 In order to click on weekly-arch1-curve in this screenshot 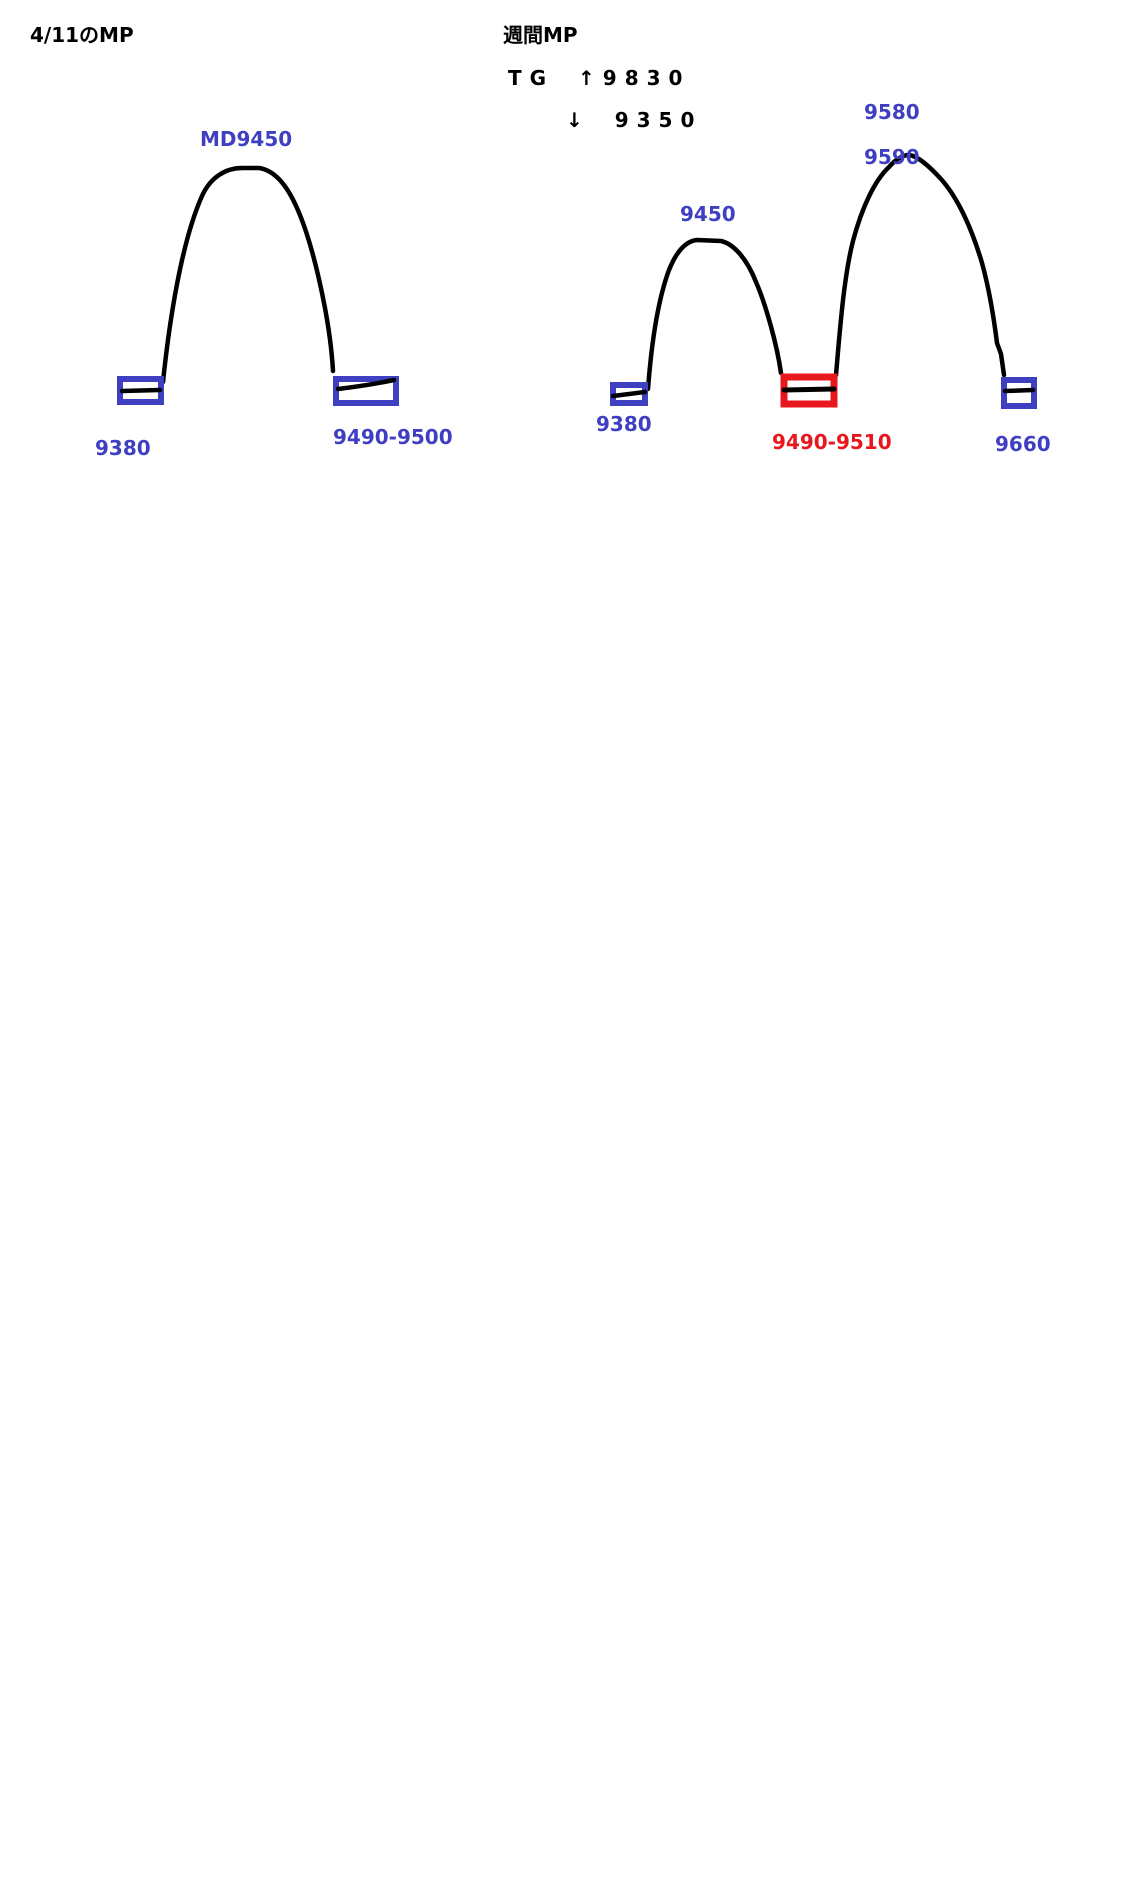, I will do `click(714, 314)`.